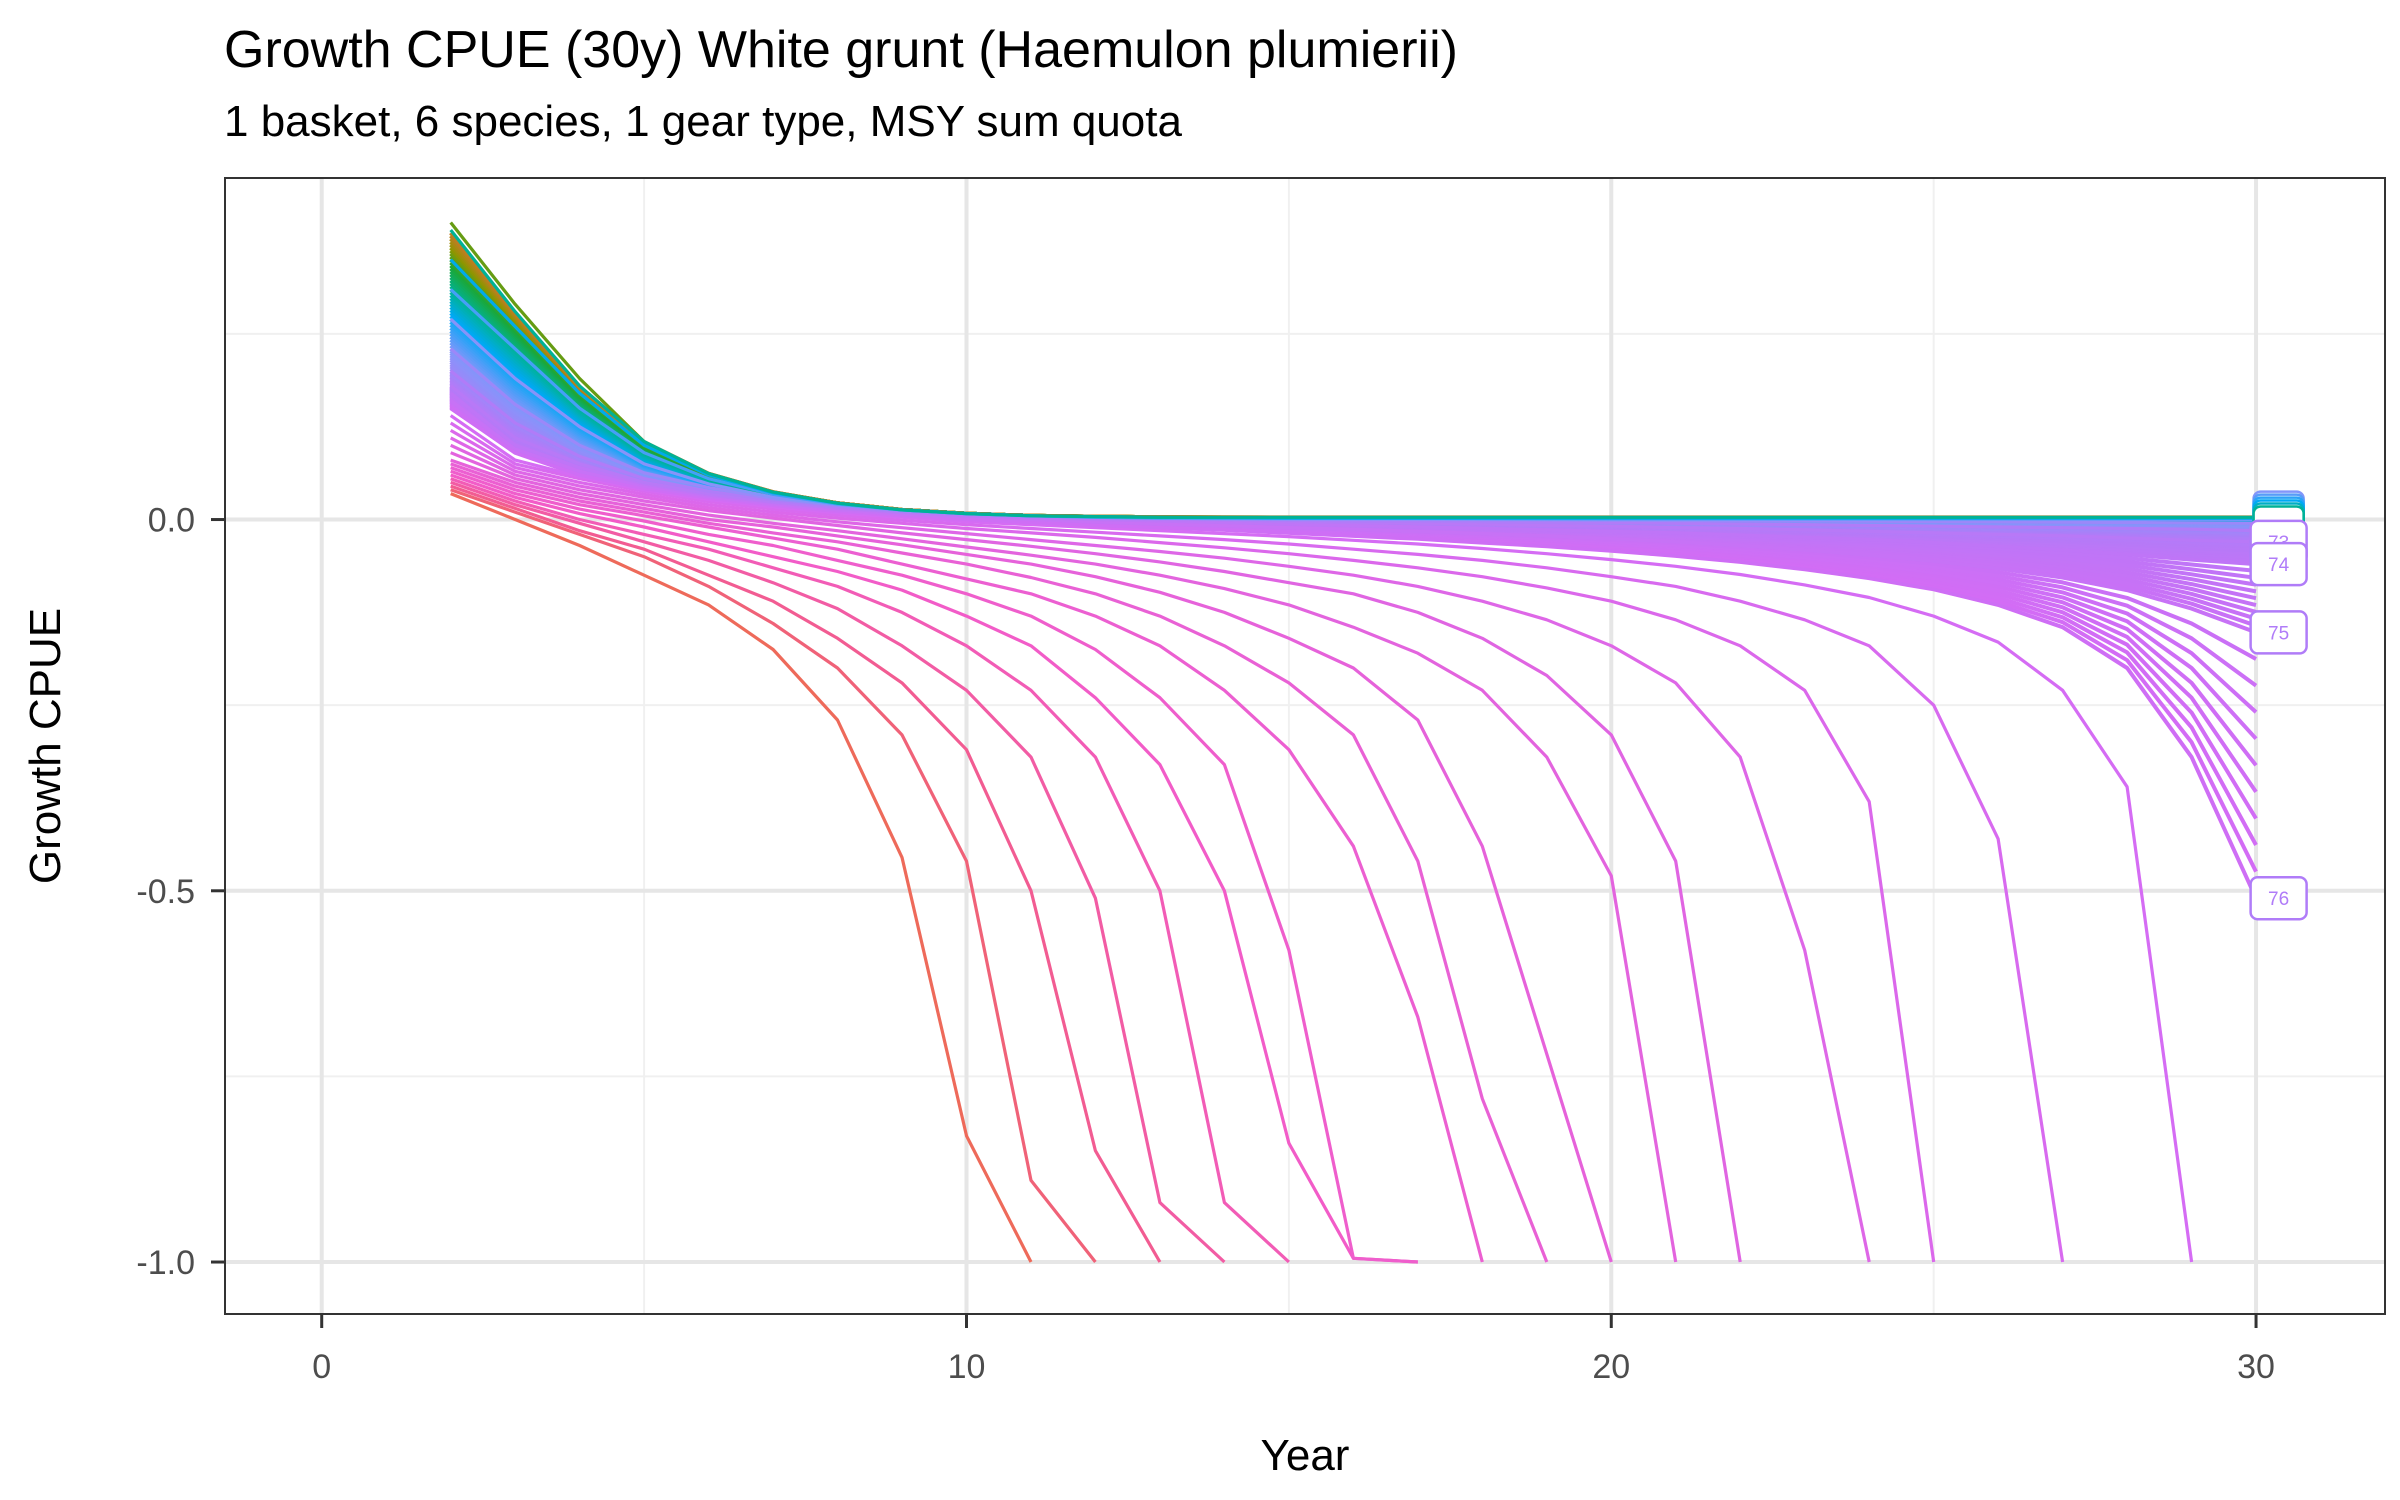 The height and width of the screenshot is (1500, 2400). Describe the element at coordinates (967, 1367) in the screenshot. I see `x-tick-label: 10` at that location.